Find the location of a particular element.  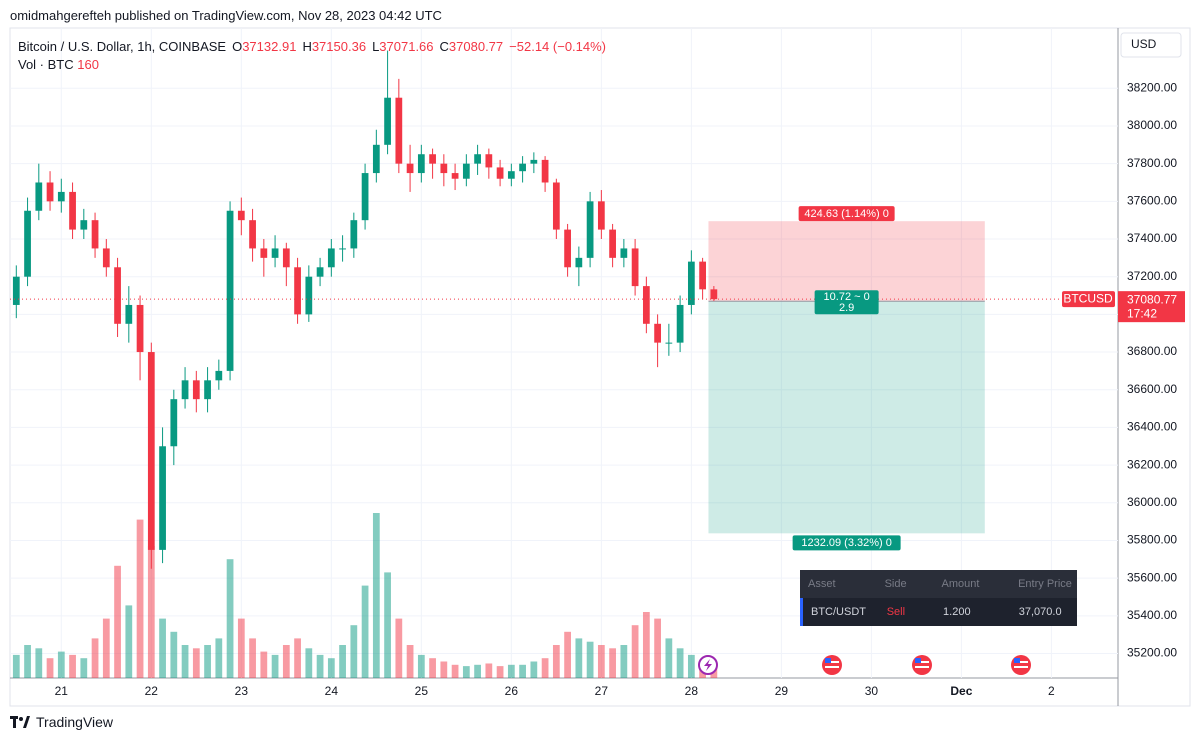

y-tick-label: 37400.00 is located at coordinates (1152, 238).